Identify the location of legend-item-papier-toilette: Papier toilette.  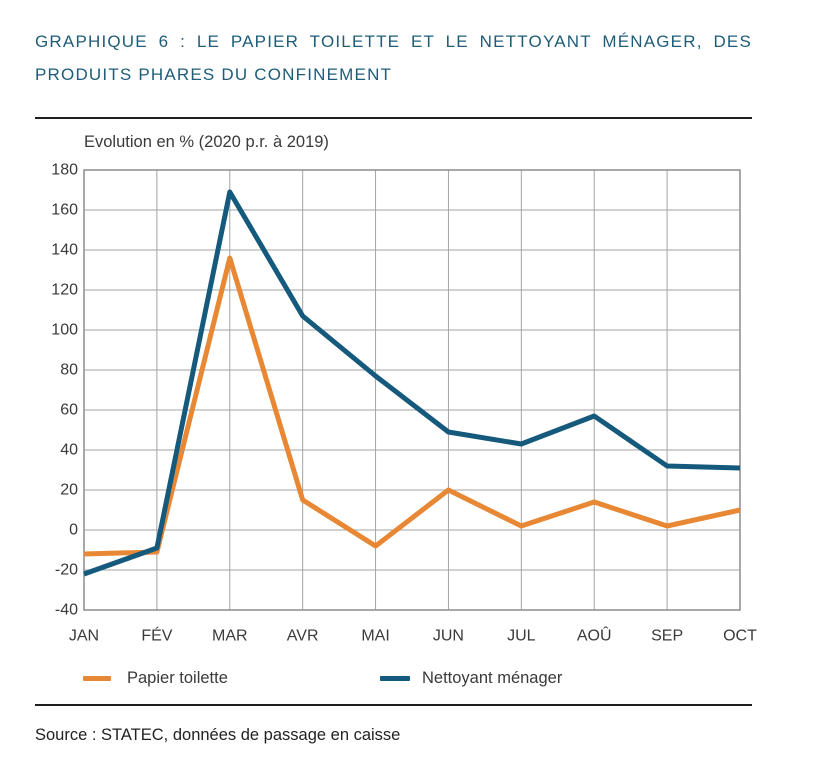
(155, 678).